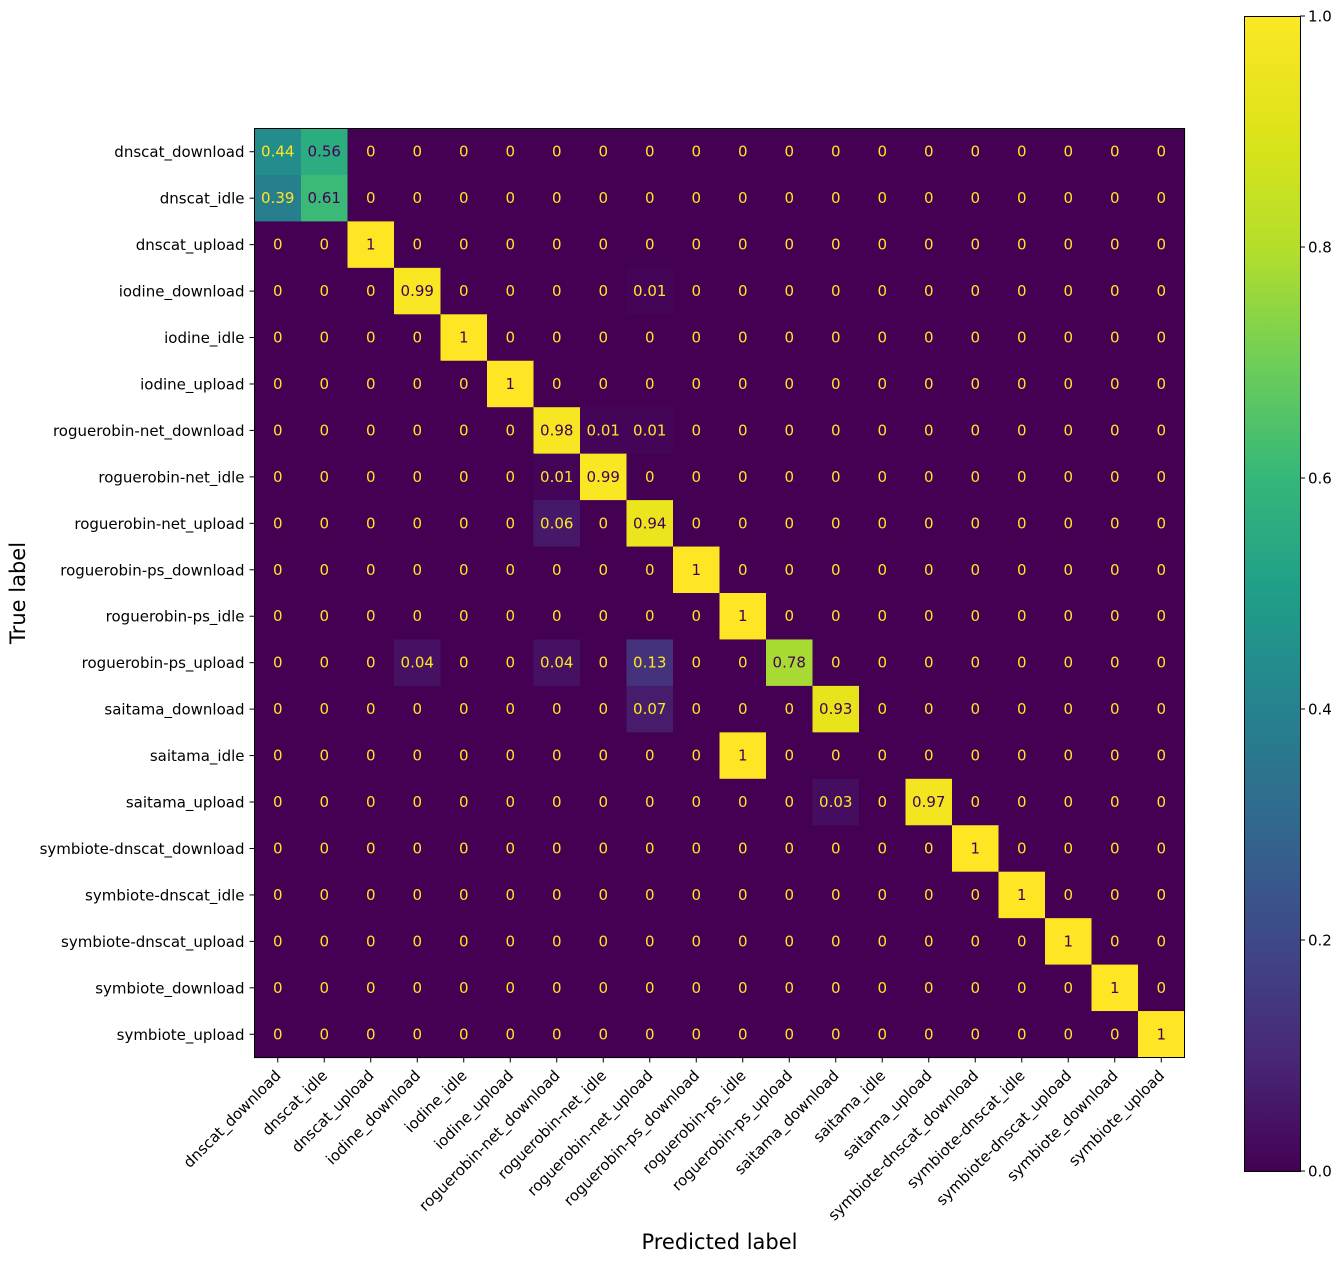 The image size is (1344, 1263). What do you see at coordinates (556, 477) in the screenshot?
I see `cell-value-label: 0.01` at bounding box center [556, 477].